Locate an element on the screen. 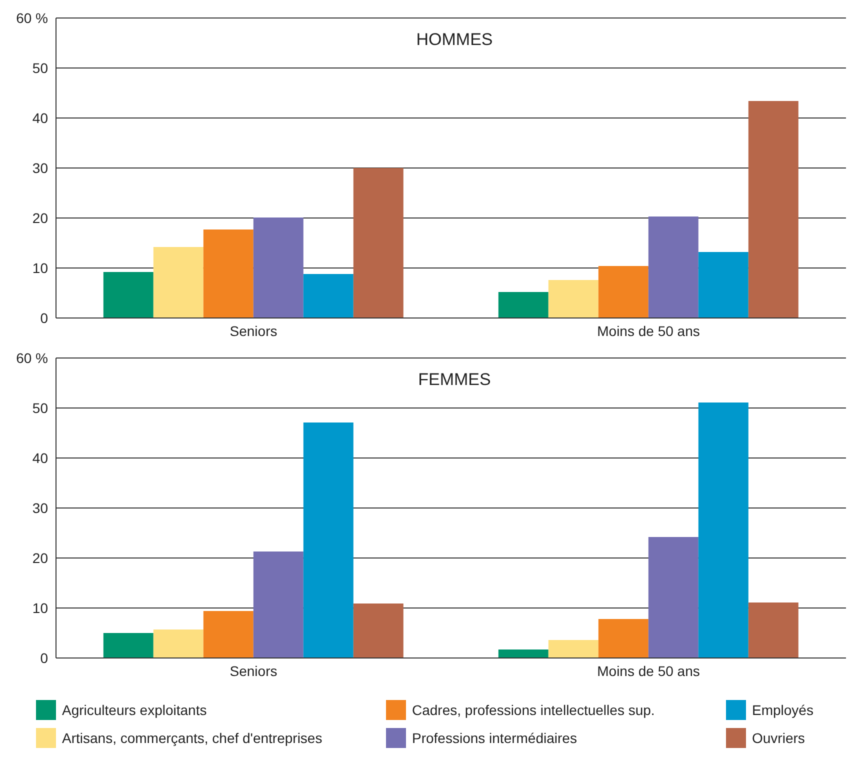 Image resolution: width=854 pixels, height=781 pixels. legend-label: Agriculteurs exploitants is located at coordinates (134, 710).